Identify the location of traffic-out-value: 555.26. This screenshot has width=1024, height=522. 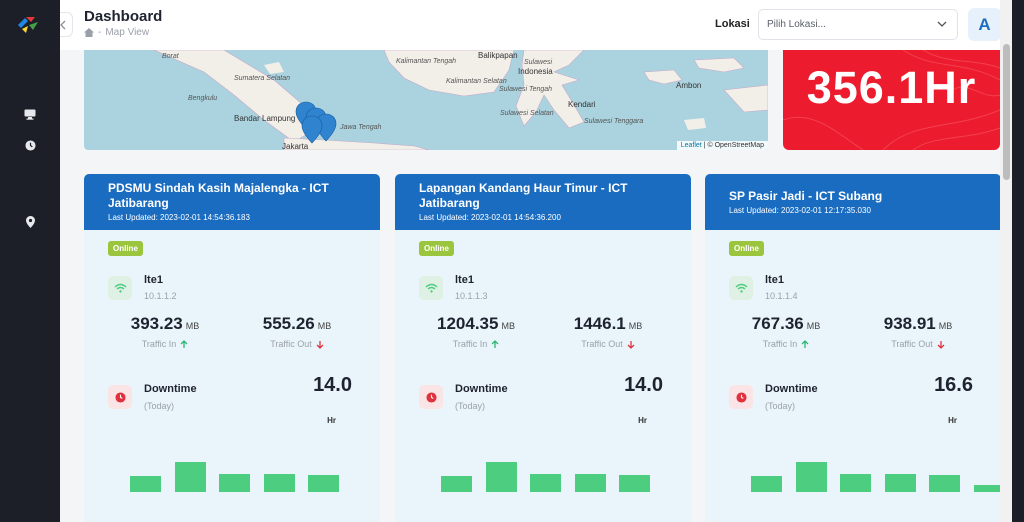
(288, 323).